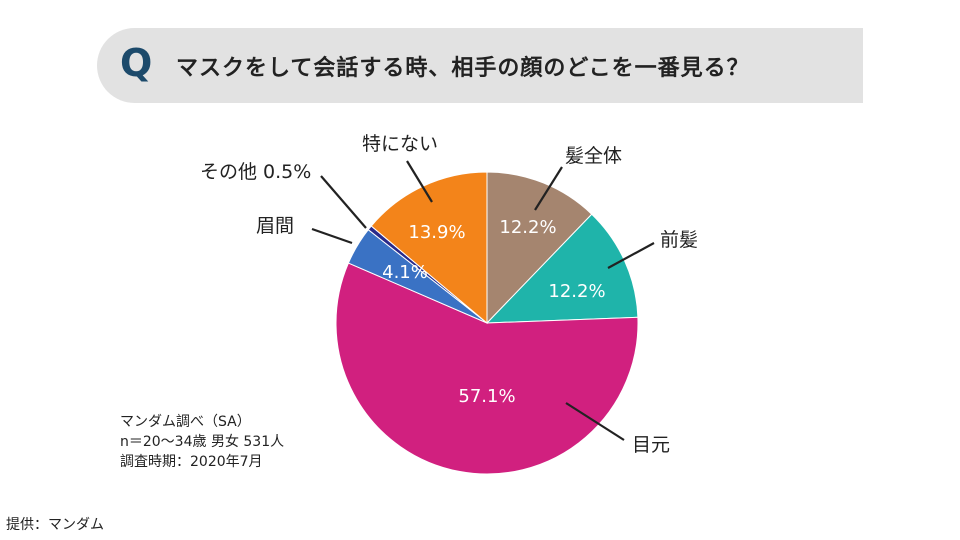  I want to click on slice-label-bangs: 12.2%, so click(576, 291).